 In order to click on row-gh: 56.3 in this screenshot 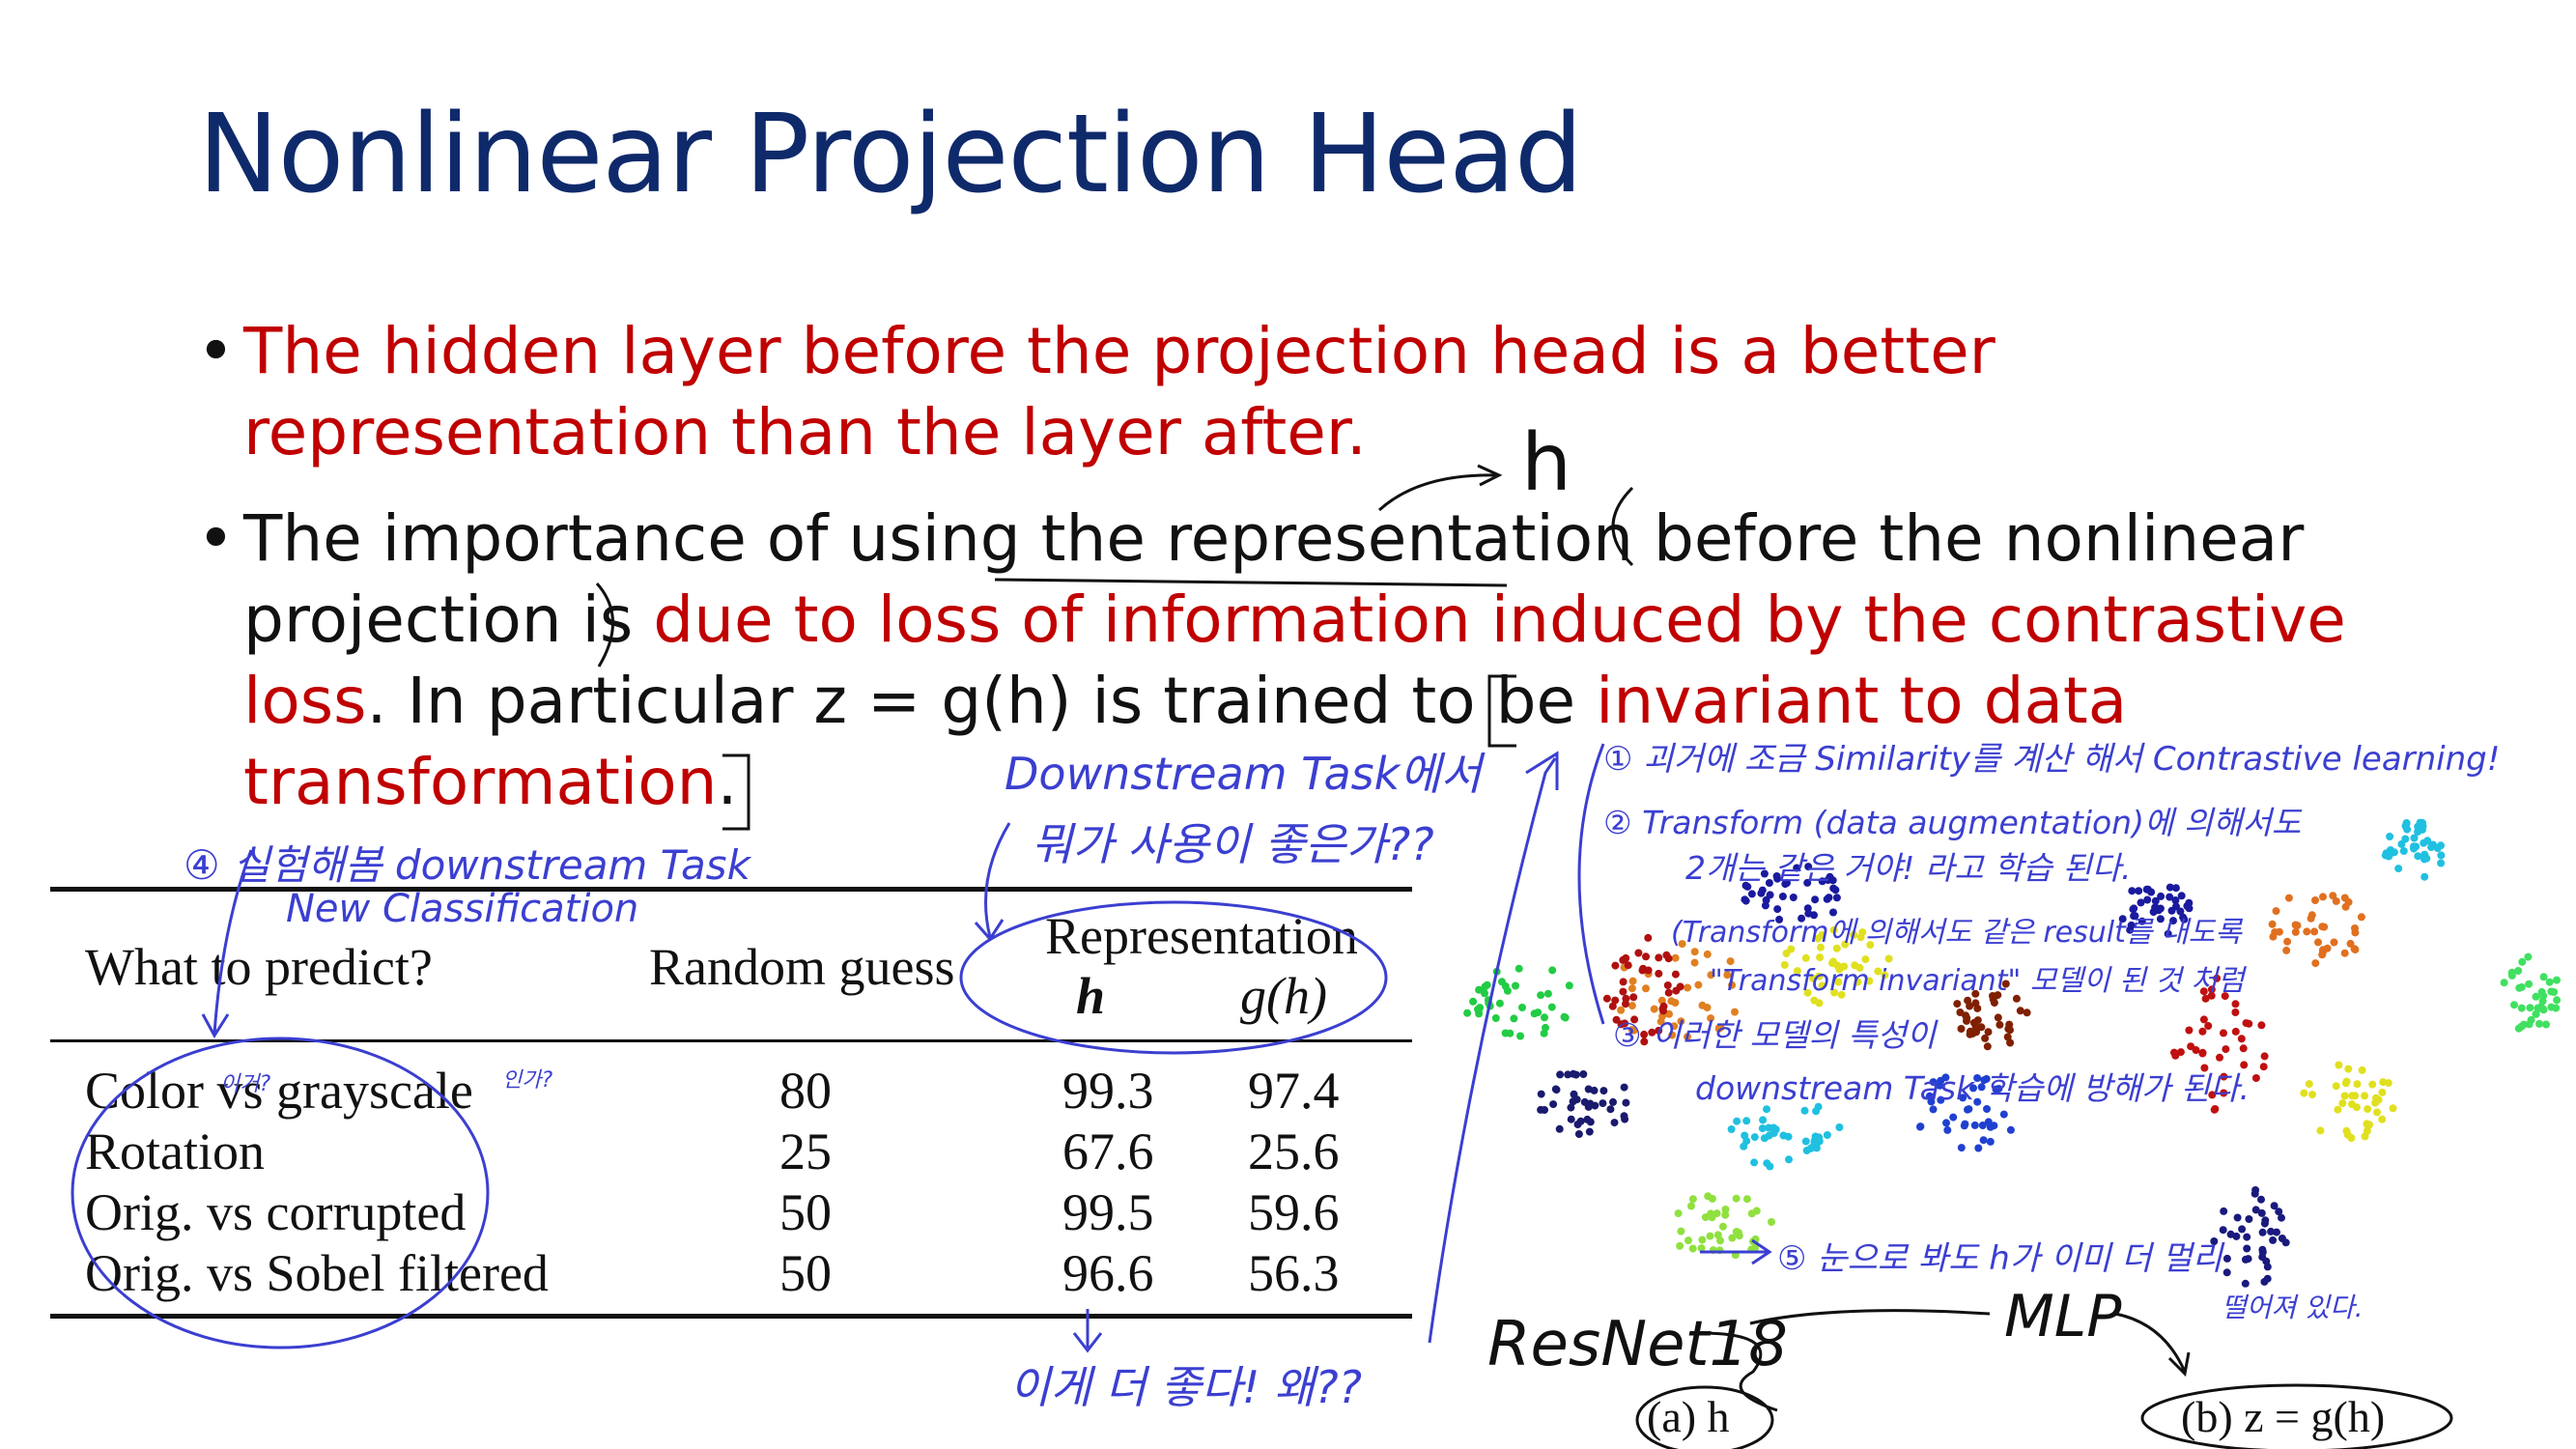, I will do `click(1294, 1273)`.